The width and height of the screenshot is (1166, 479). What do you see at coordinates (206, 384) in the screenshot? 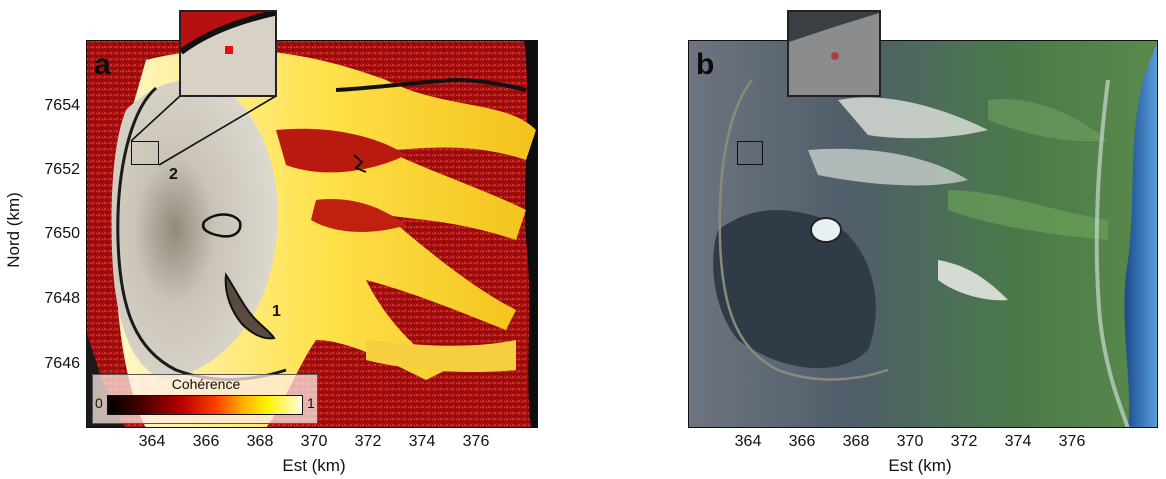
I see `colorbar-title: Cohérence` at bounding box center [206, 384].